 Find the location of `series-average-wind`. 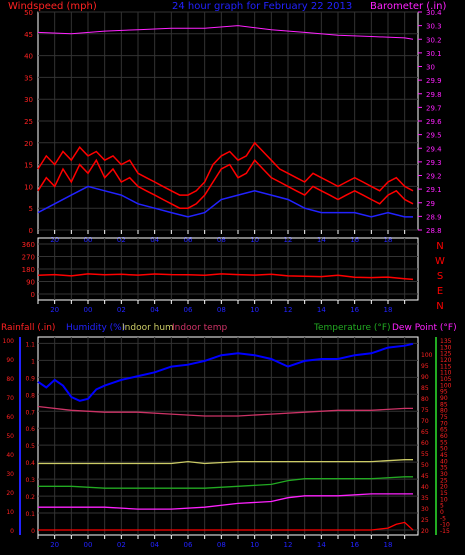

series-average-wind is located at coordinates (225, 201).